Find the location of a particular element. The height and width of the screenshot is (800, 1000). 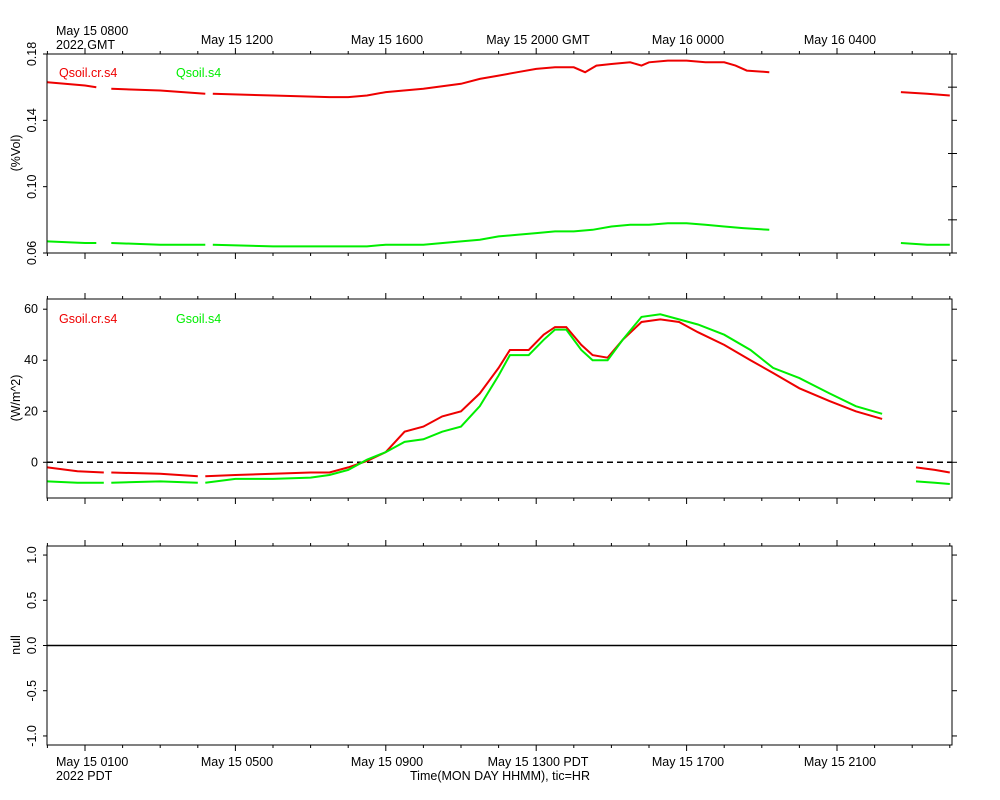

legend-entry: Qsoil.cr.s4 is located at coordinates (88, 73).